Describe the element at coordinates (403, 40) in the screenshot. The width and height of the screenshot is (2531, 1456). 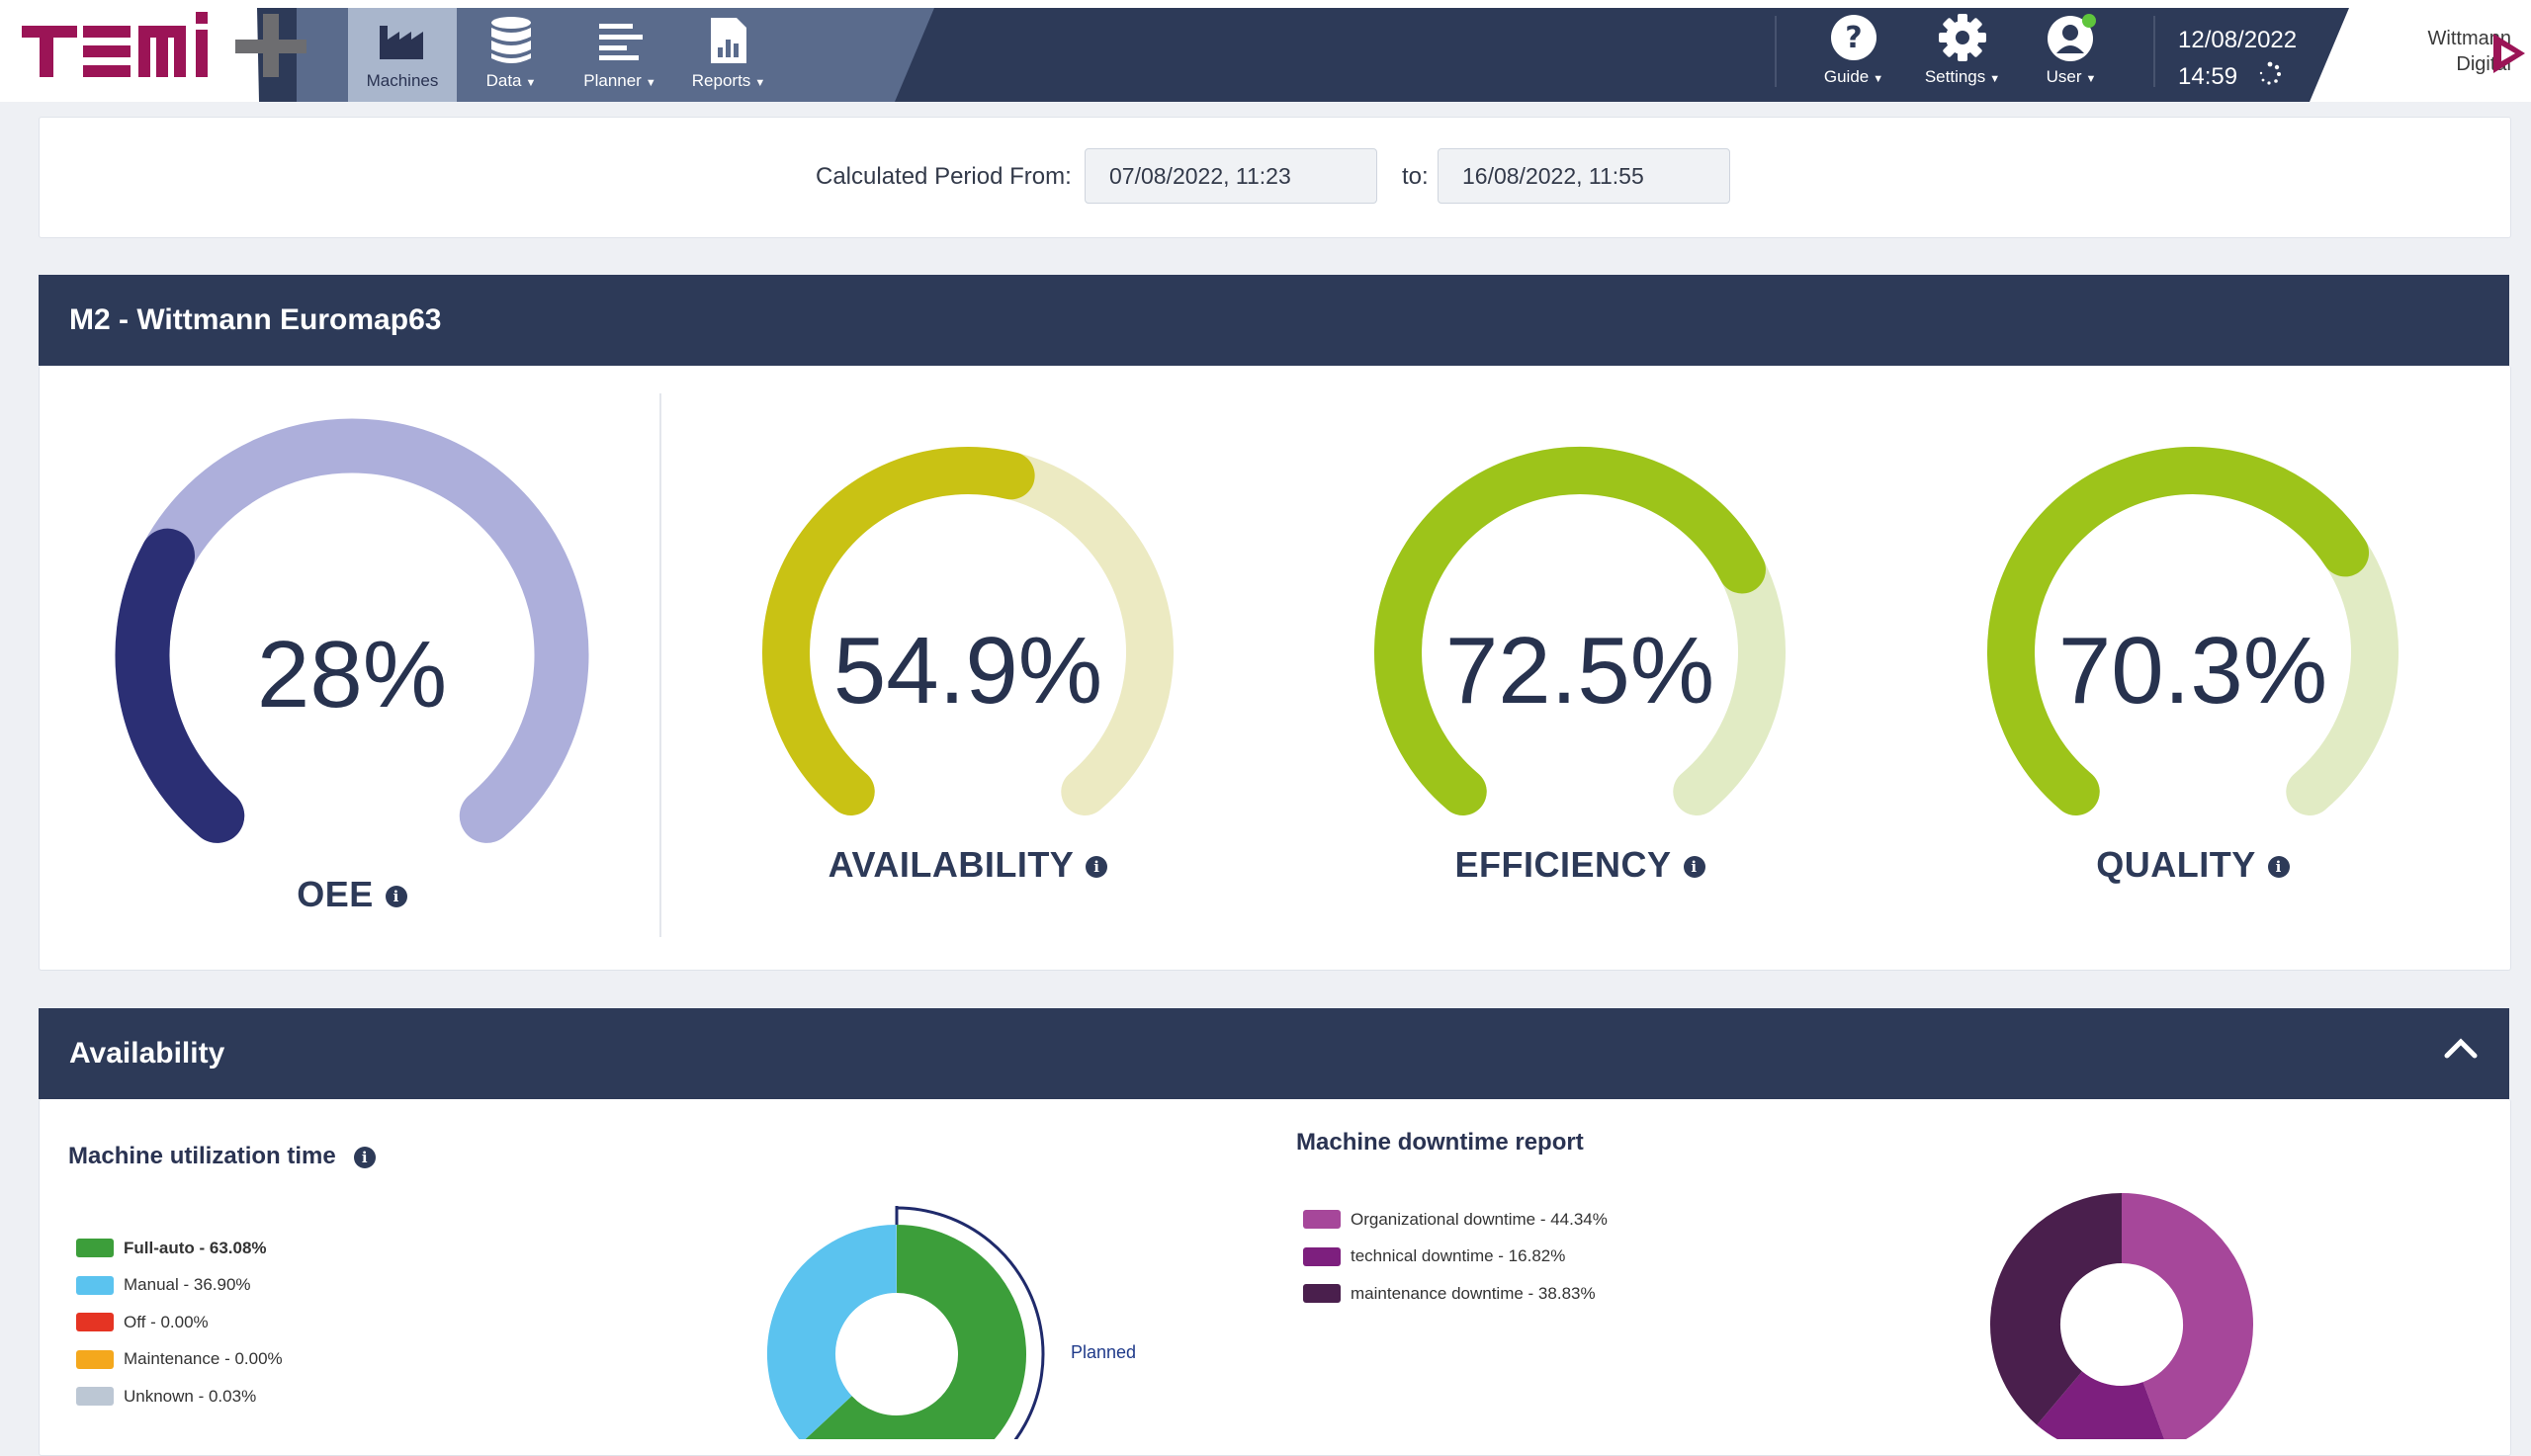
I see `factory-icon` at that location.